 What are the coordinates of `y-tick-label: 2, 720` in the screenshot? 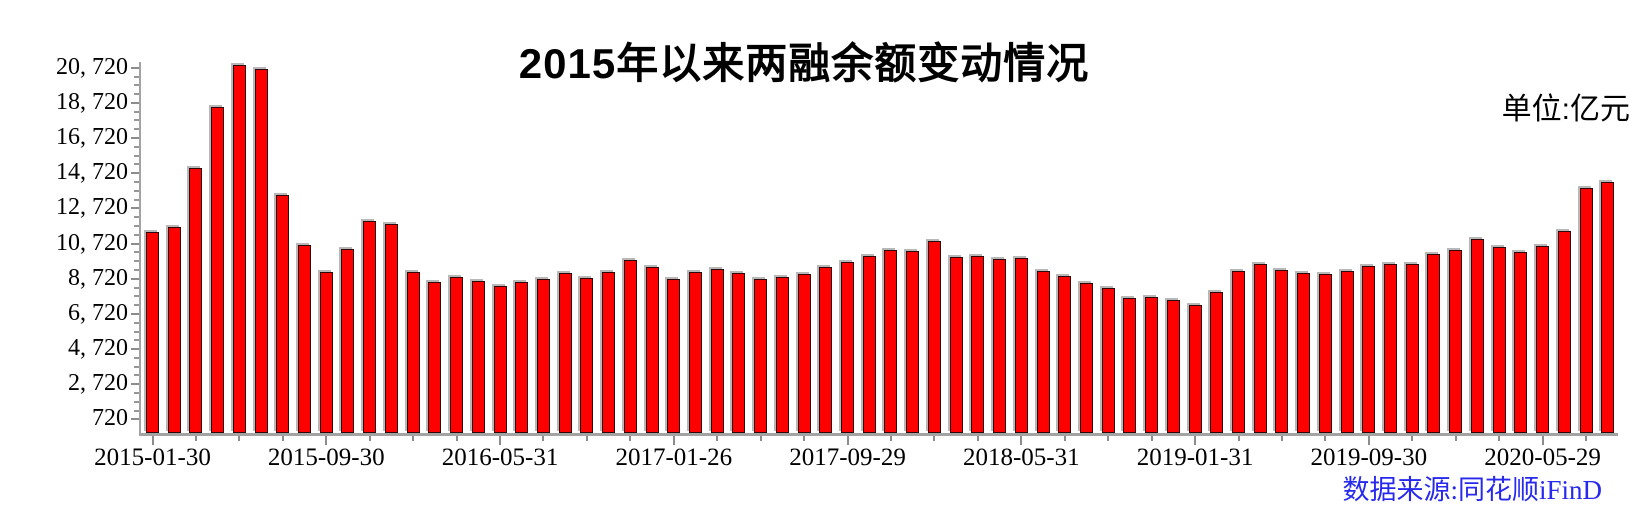 It's located at (98, 383).